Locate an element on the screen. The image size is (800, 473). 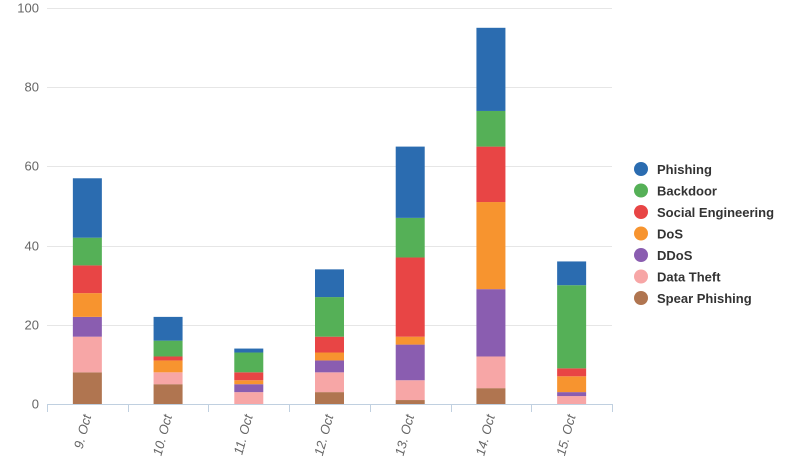
legend-item: Data Theft is located at coordinates (677, 277).